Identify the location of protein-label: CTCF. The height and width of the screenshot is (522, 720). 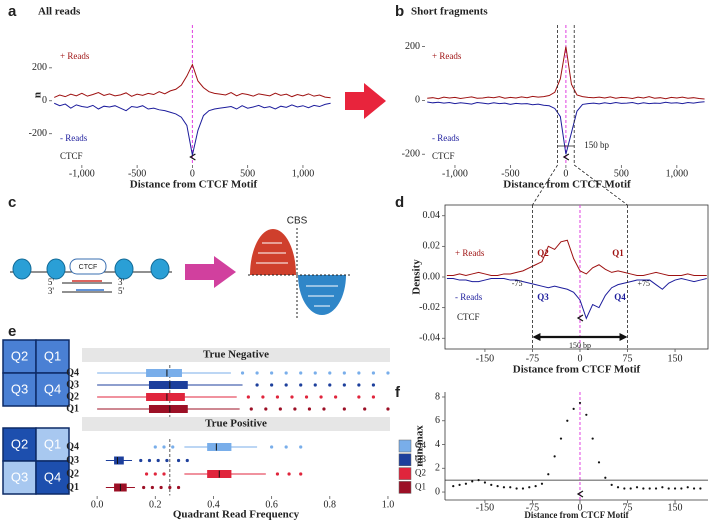
(88, 267).